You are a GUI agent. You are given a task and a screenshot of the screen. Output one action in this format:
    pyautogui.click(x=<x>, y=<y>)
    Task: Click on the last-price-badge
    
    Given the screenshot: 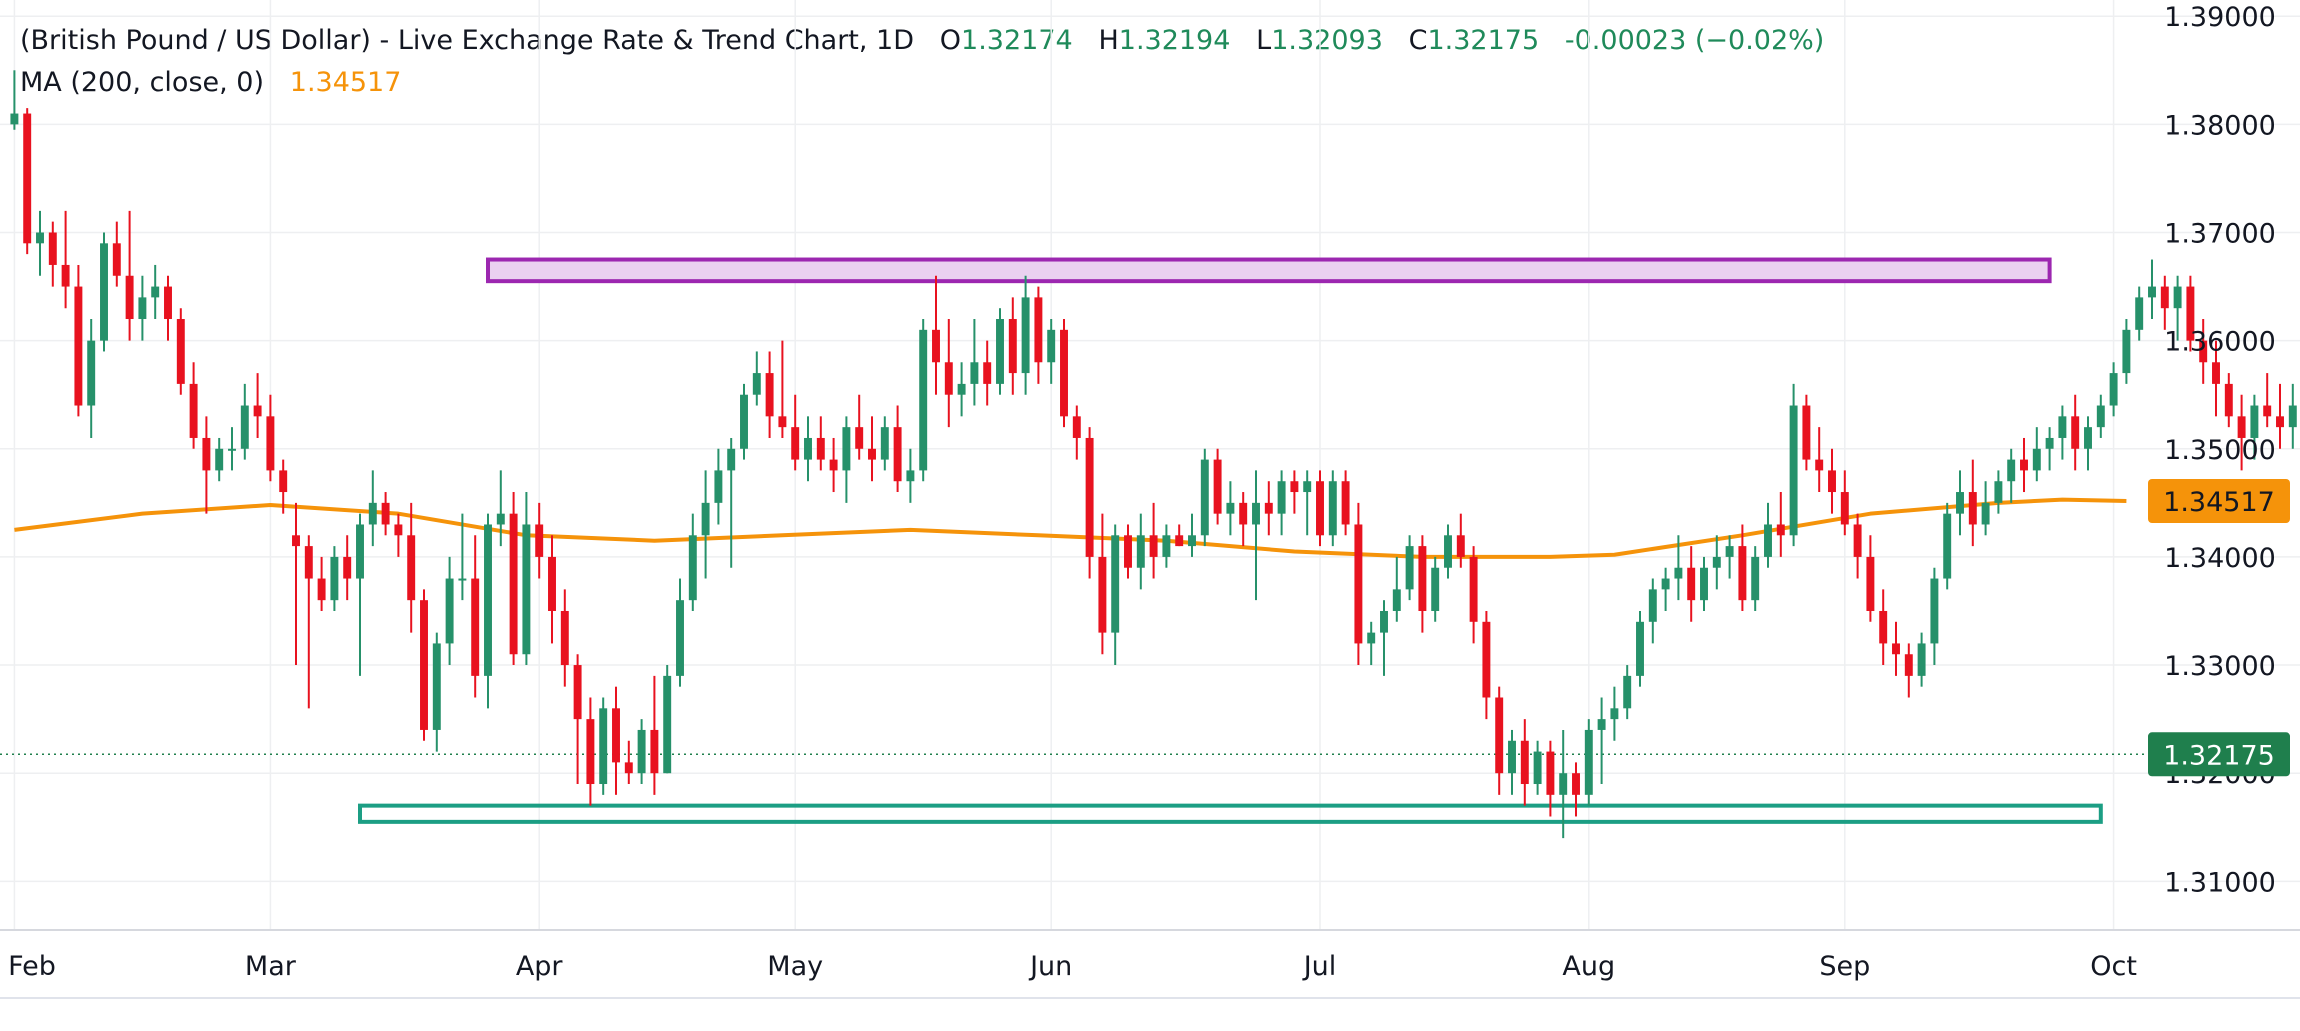 What is the action you would take?
    pyautogui.click(x=2219, y=754)
    